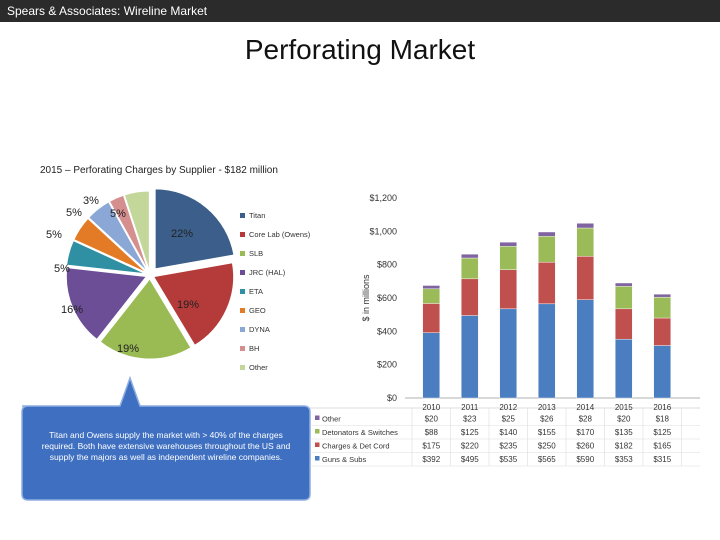  I want to click on legend-label: ETA, so click(256, 291).